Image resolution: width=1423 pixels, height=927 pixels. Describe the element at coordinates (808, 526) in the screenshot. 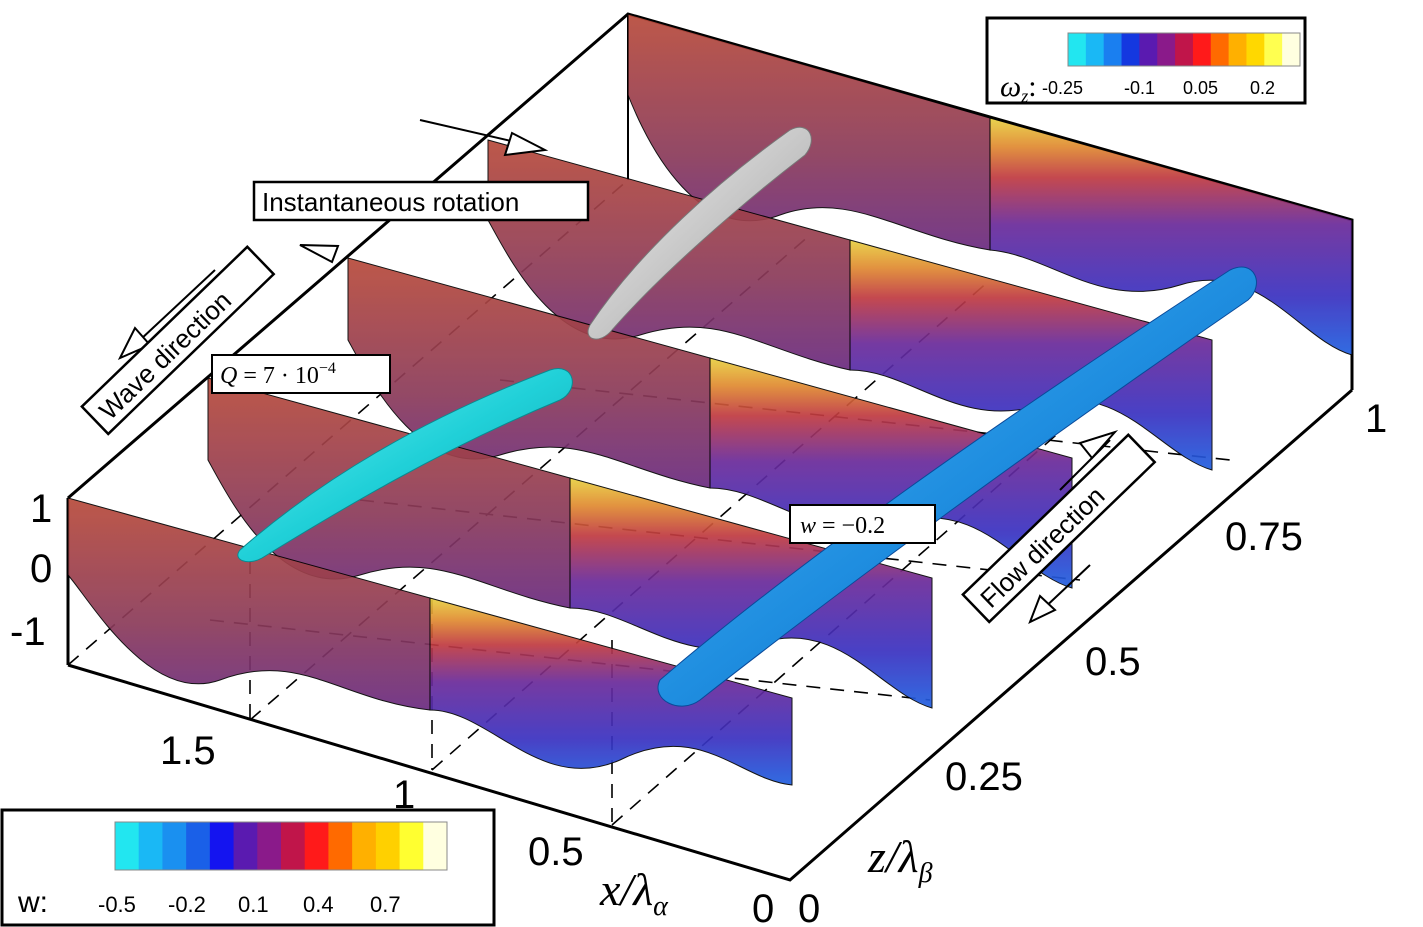

I see `w-iso-lhs: w` at that location.